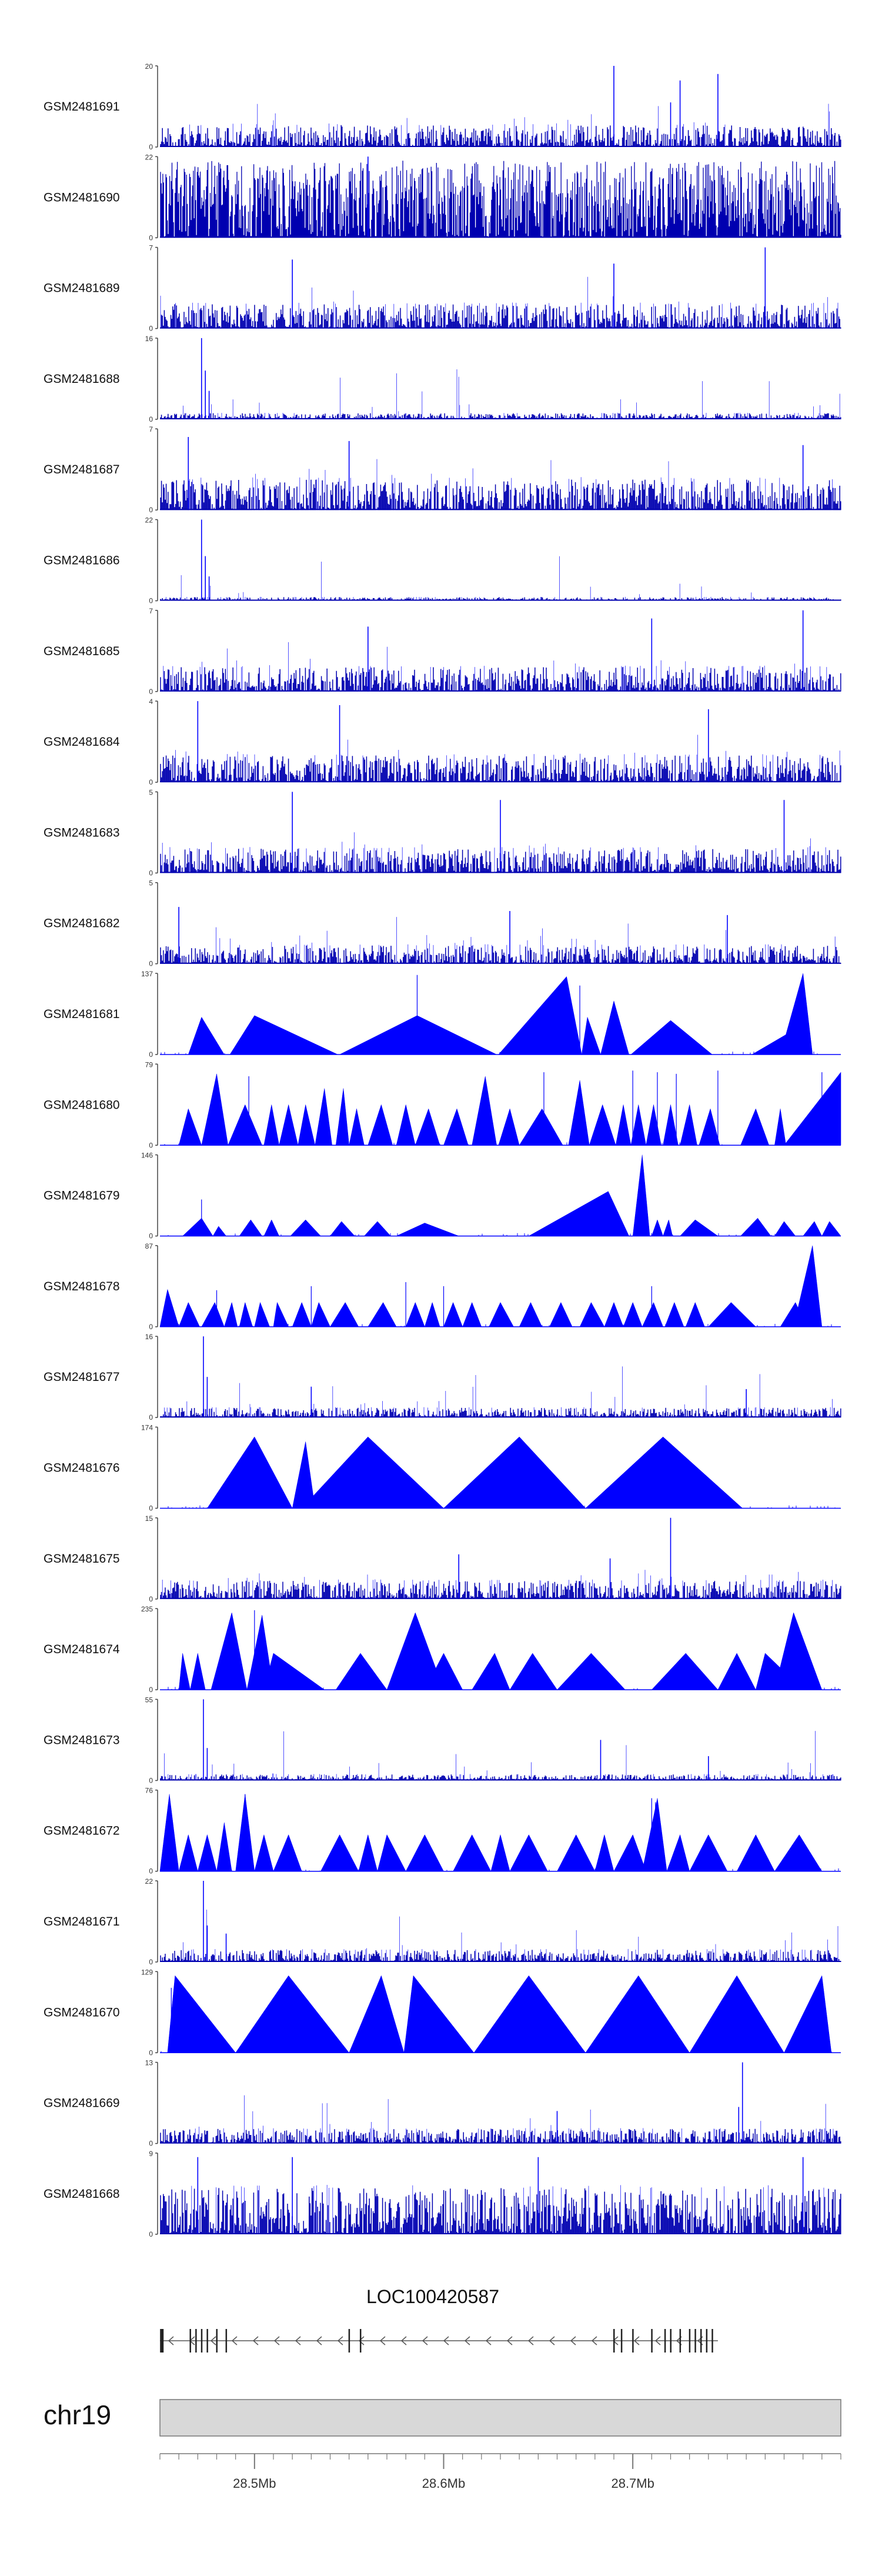 The height and width of the screenshot is (2576, 882). What do you see at coordinates (82, 1740) in the screenshot?
I see `track-label: GSM2481673` at bounding box center [82, 1740].